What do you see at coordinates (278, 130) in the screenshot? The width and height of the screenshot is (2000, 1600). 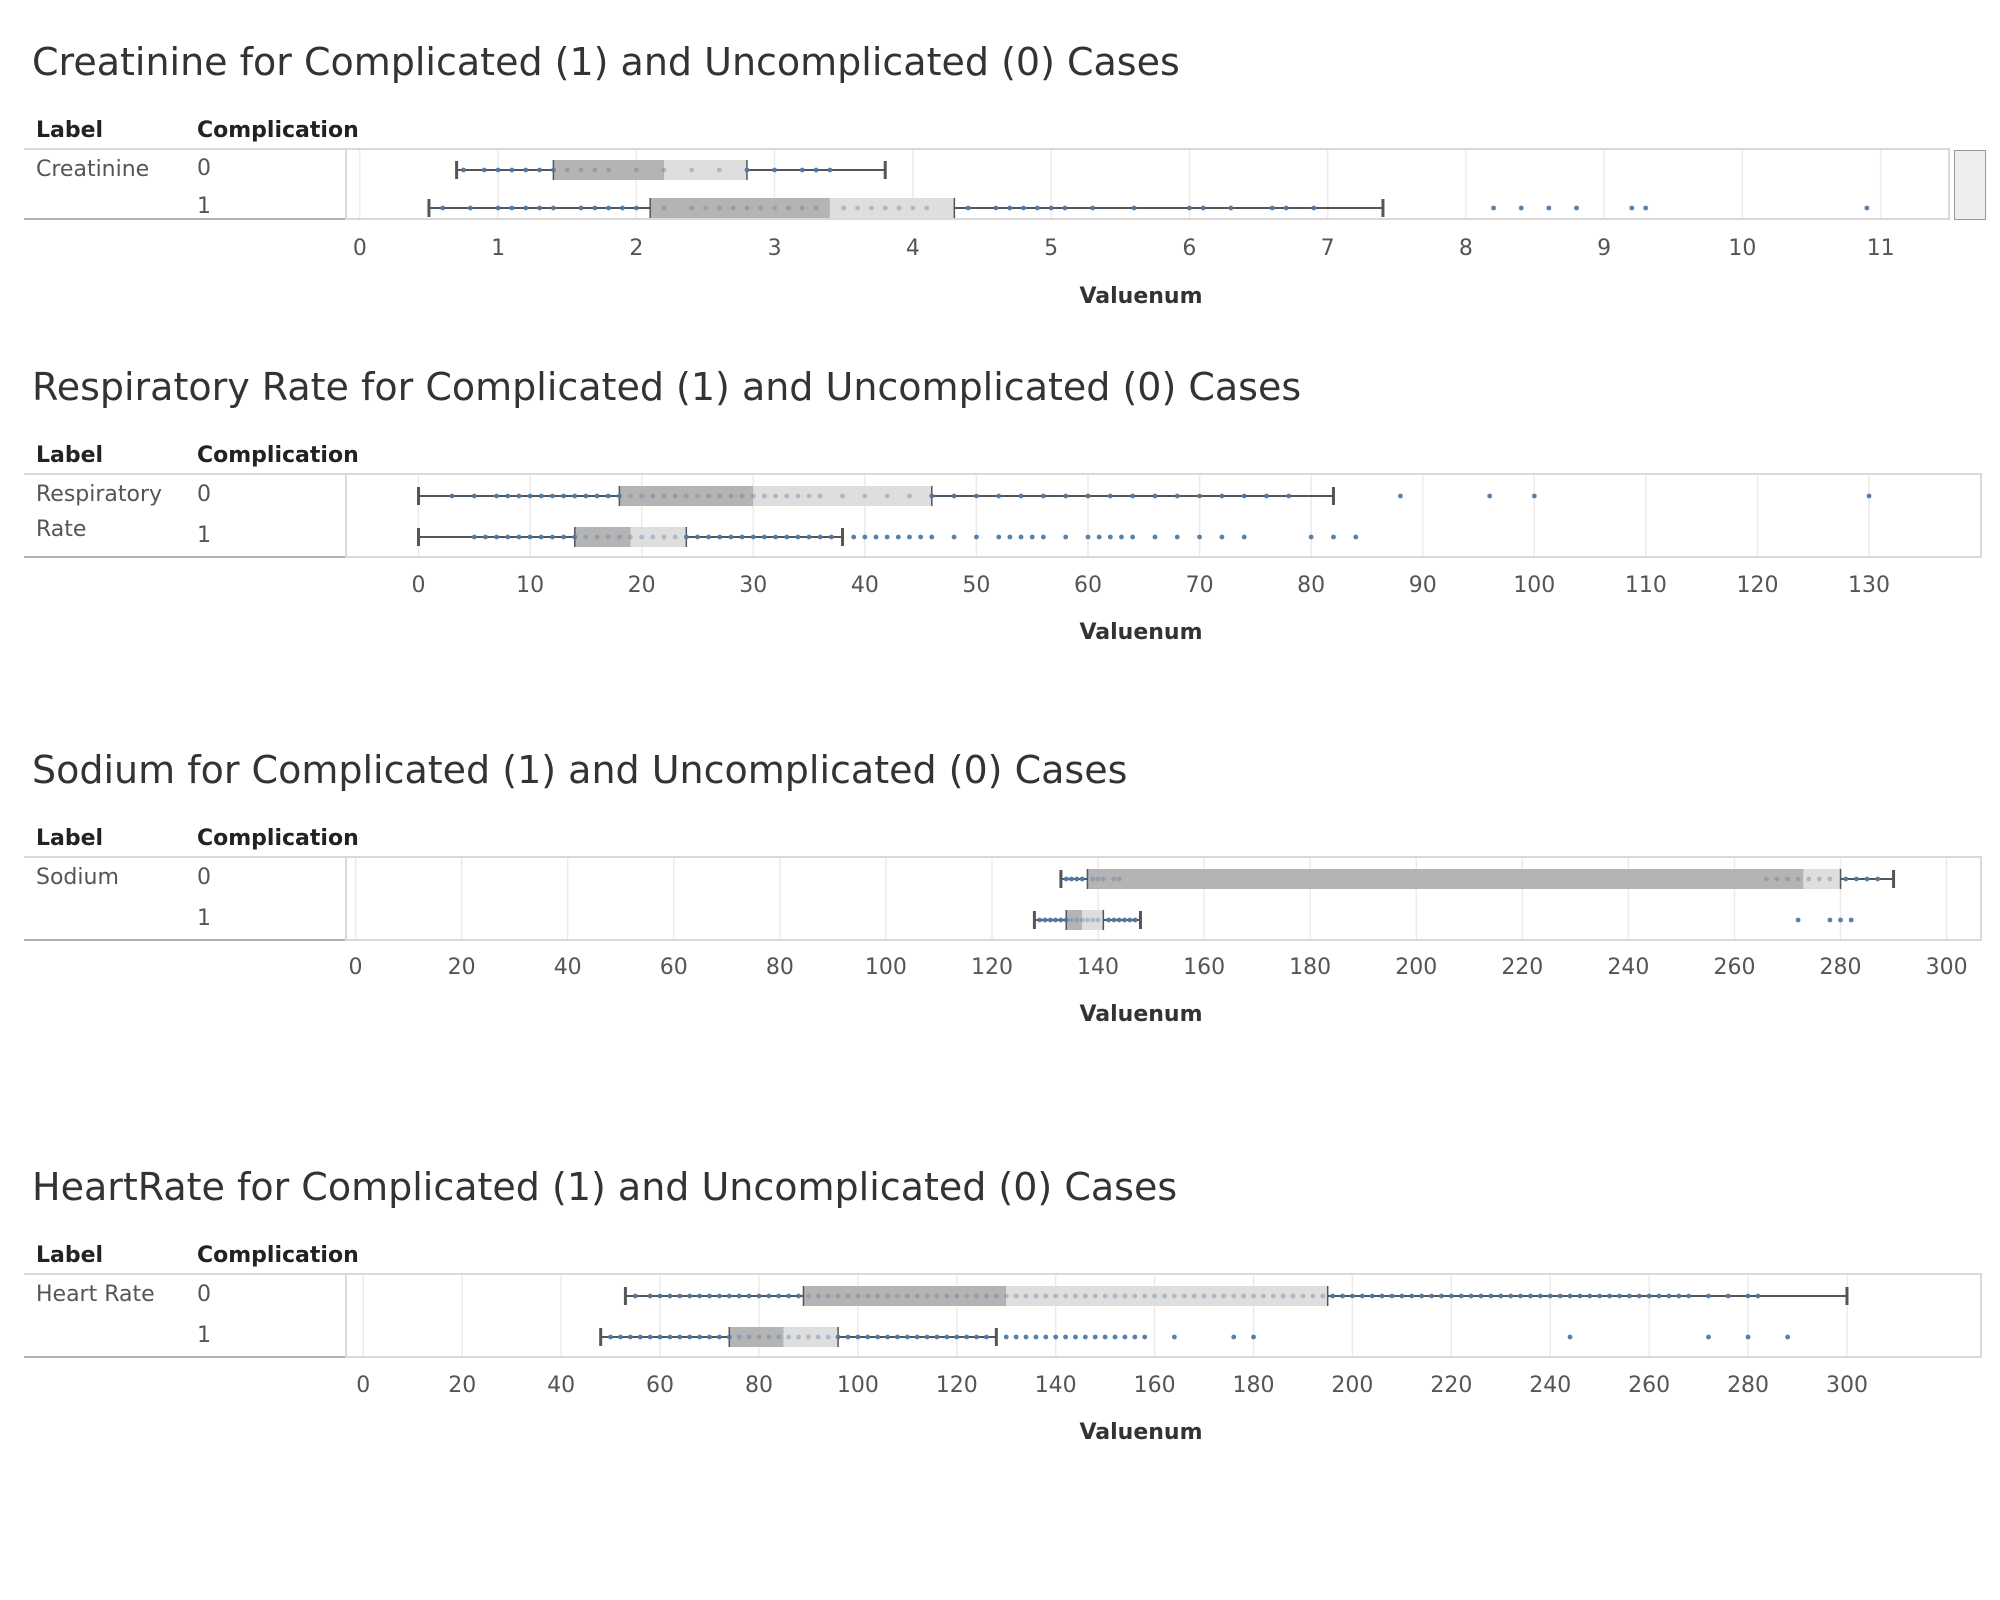 I see `complication-column-header: Complication` at bounding box center [278, 130].